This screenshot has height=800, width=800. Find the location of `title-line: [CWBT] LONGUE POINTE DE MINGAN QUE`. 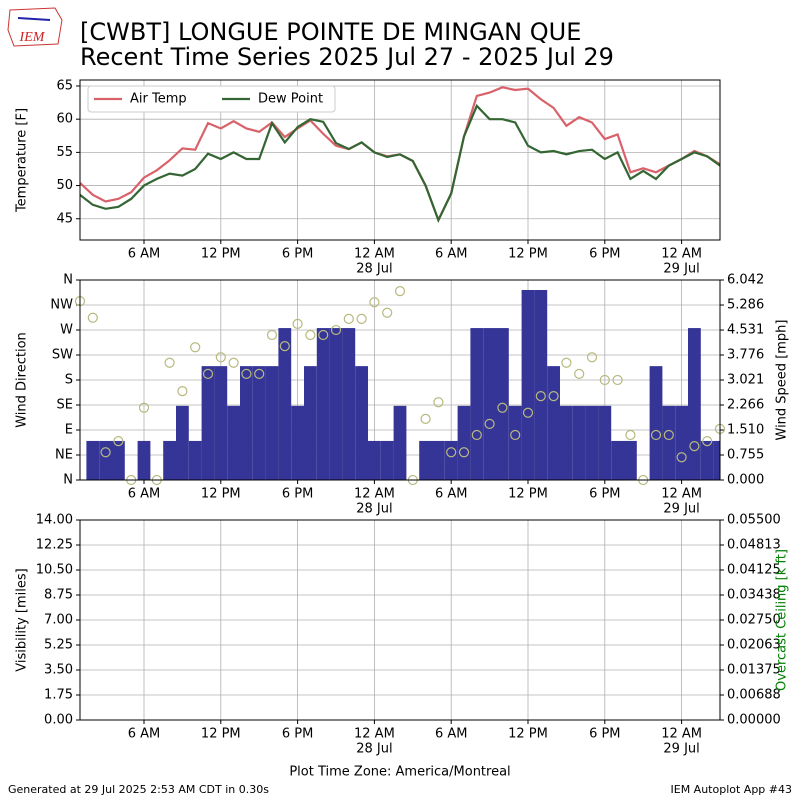

title-line: [CWBT] LONGUE POINTE DE MINGAN QUE is located at coordinates (330, 32).